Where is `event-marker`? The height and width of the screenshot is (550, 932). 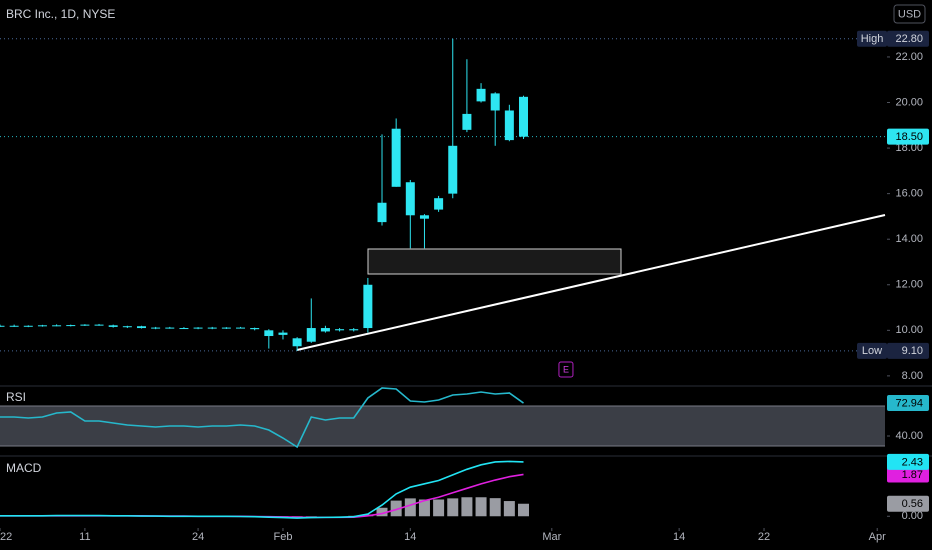
event-marker is located at coordinates (566, 369).